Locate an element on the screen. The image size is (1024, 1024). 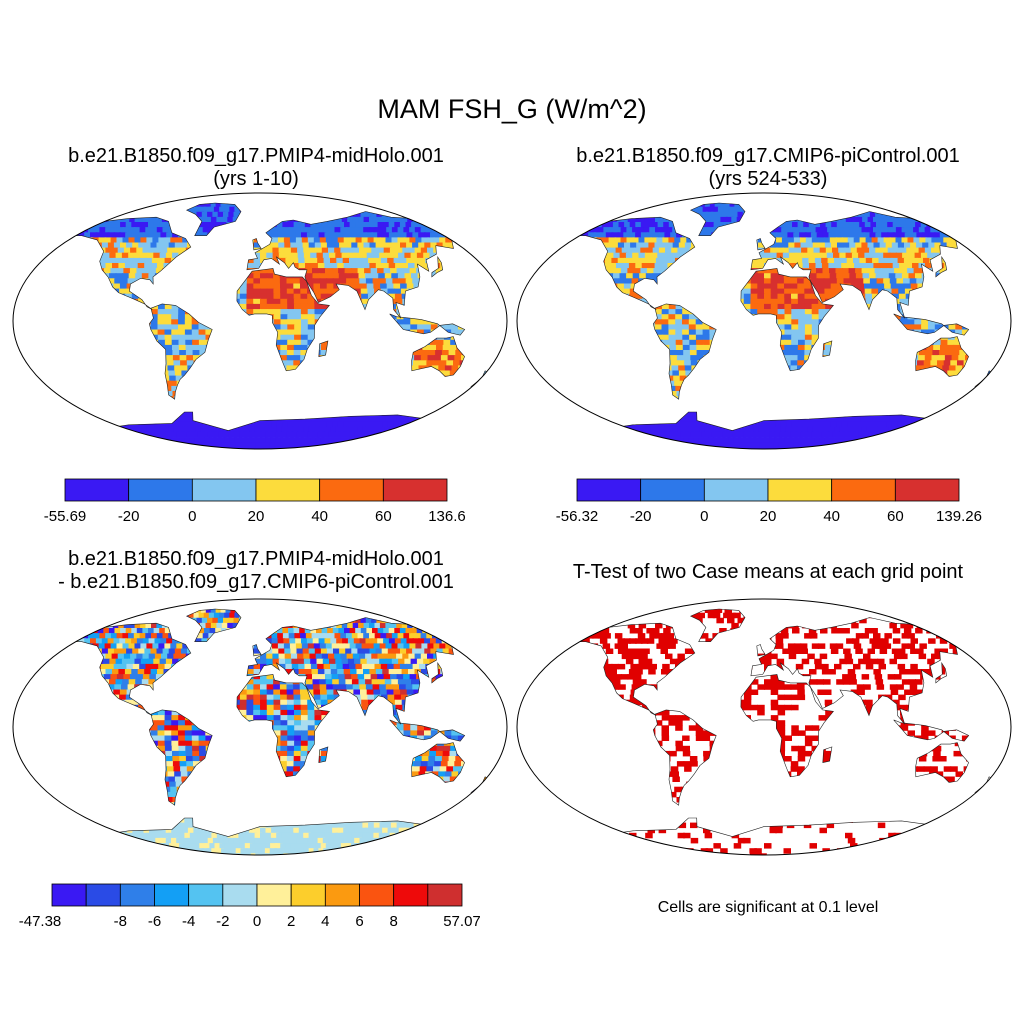
colorbar-tick-label: -6 is located at coordinates (154, 921).